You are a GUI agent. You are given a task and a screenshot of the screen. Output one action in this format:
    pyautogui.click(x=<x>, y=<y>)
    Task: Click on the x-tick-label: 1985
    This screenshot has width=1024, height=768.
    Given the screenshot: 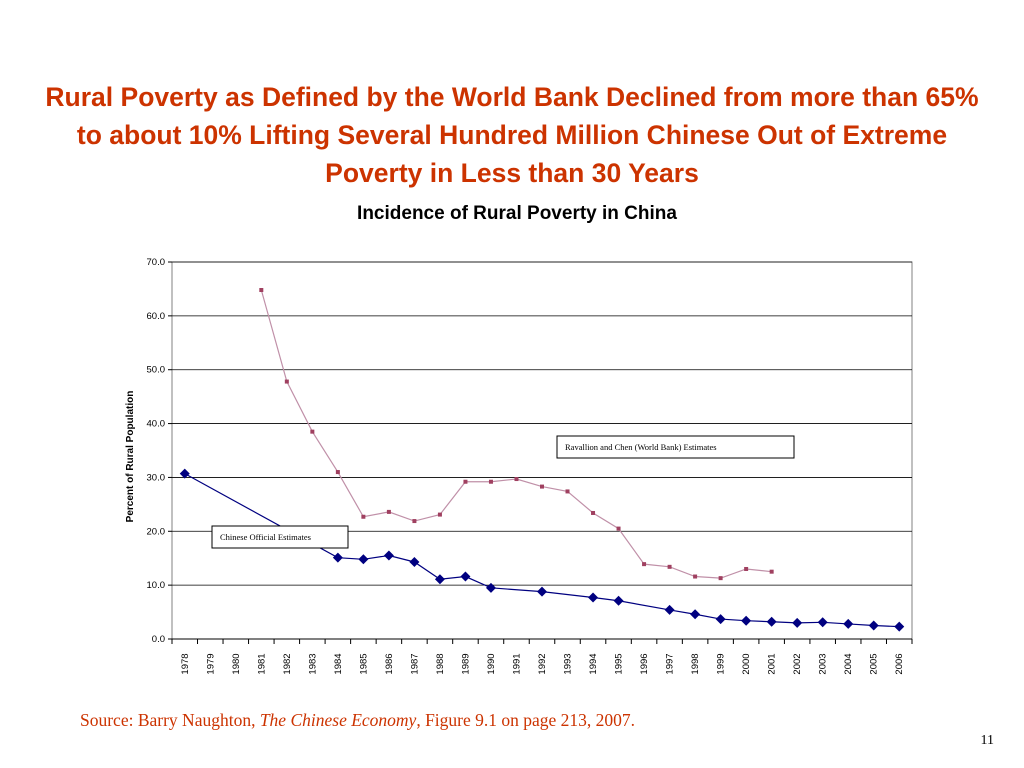 What is the action you would take?
    pyautogui.click(x=363, y=663)
    